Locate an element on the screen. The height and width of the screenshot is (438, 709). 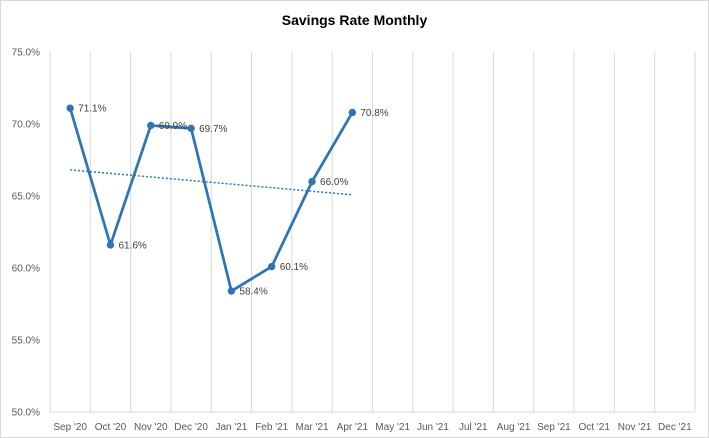
trendline is located at coordinates (211, 182).